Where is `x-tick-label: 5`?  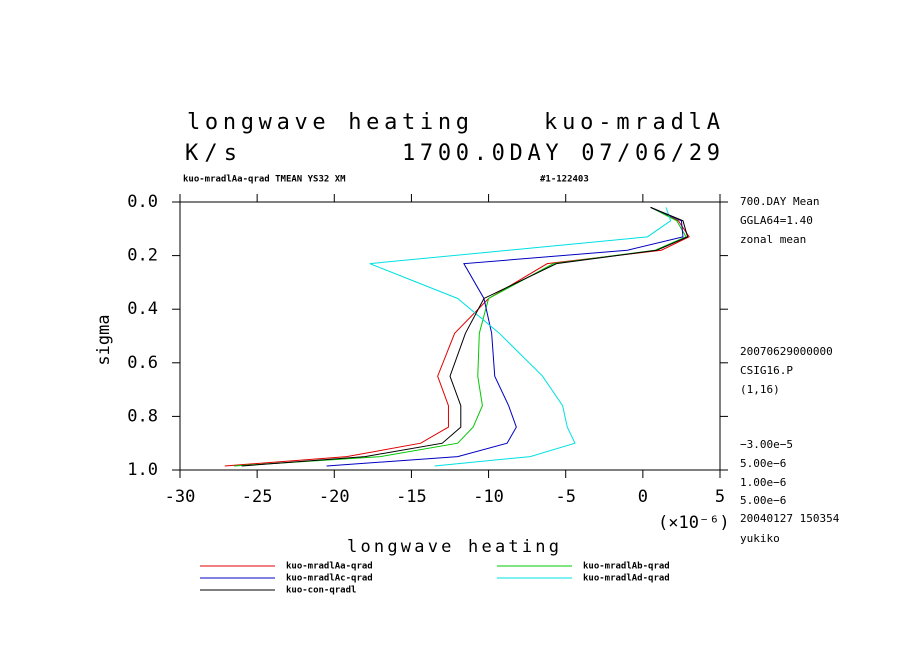
x-tick-label: 5 is located at coordinates (720, 497).